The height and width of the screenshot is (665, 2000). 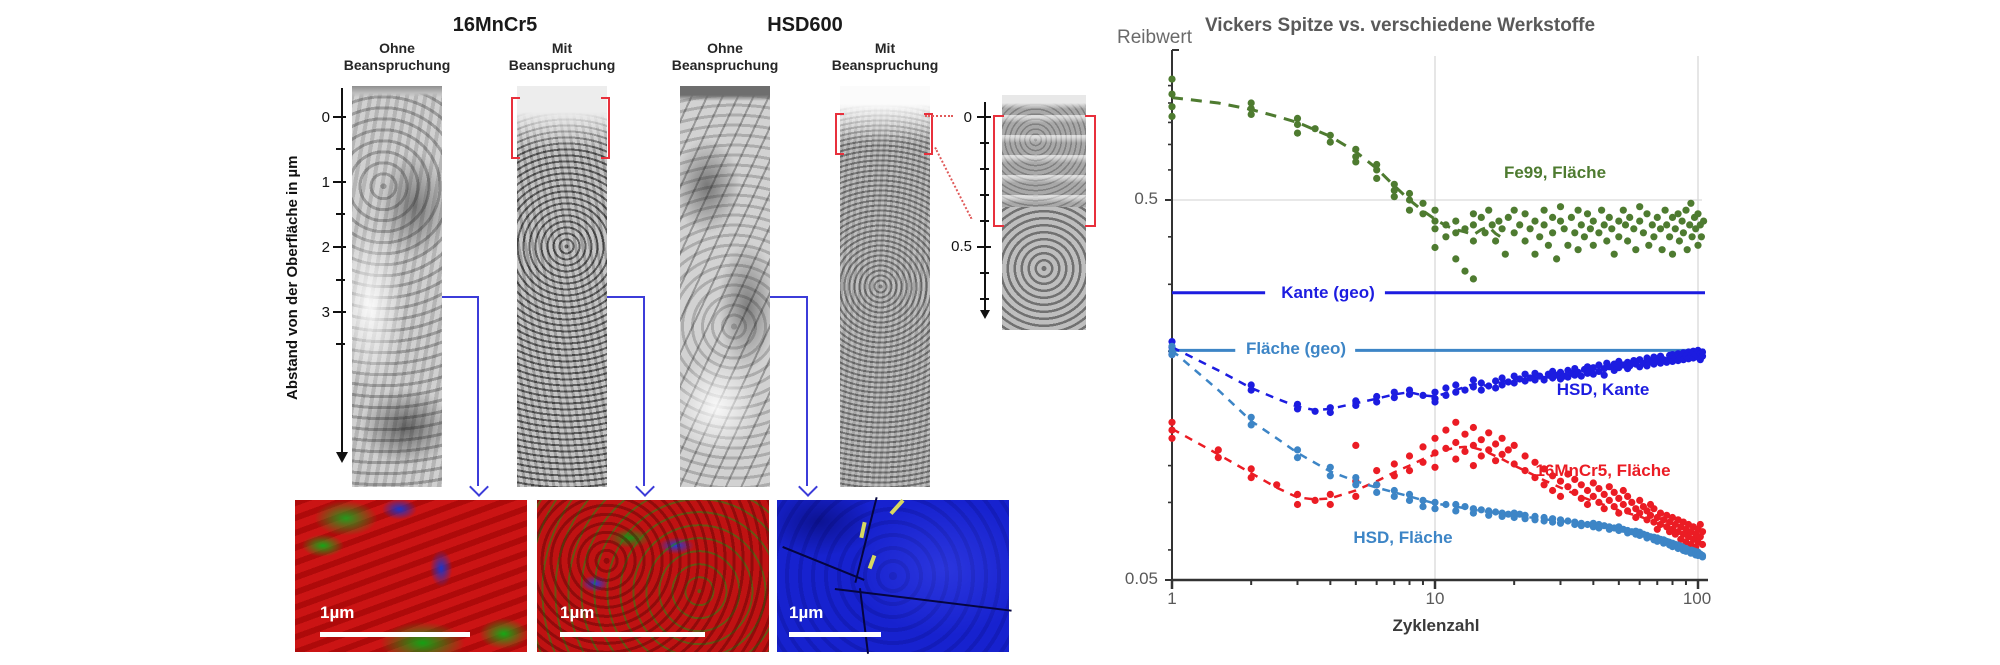 What do you see at coordinates (725, 286) in the screenshot?
I see `tem-strip-hsd600-ohne` at bounding box center [725, 286].